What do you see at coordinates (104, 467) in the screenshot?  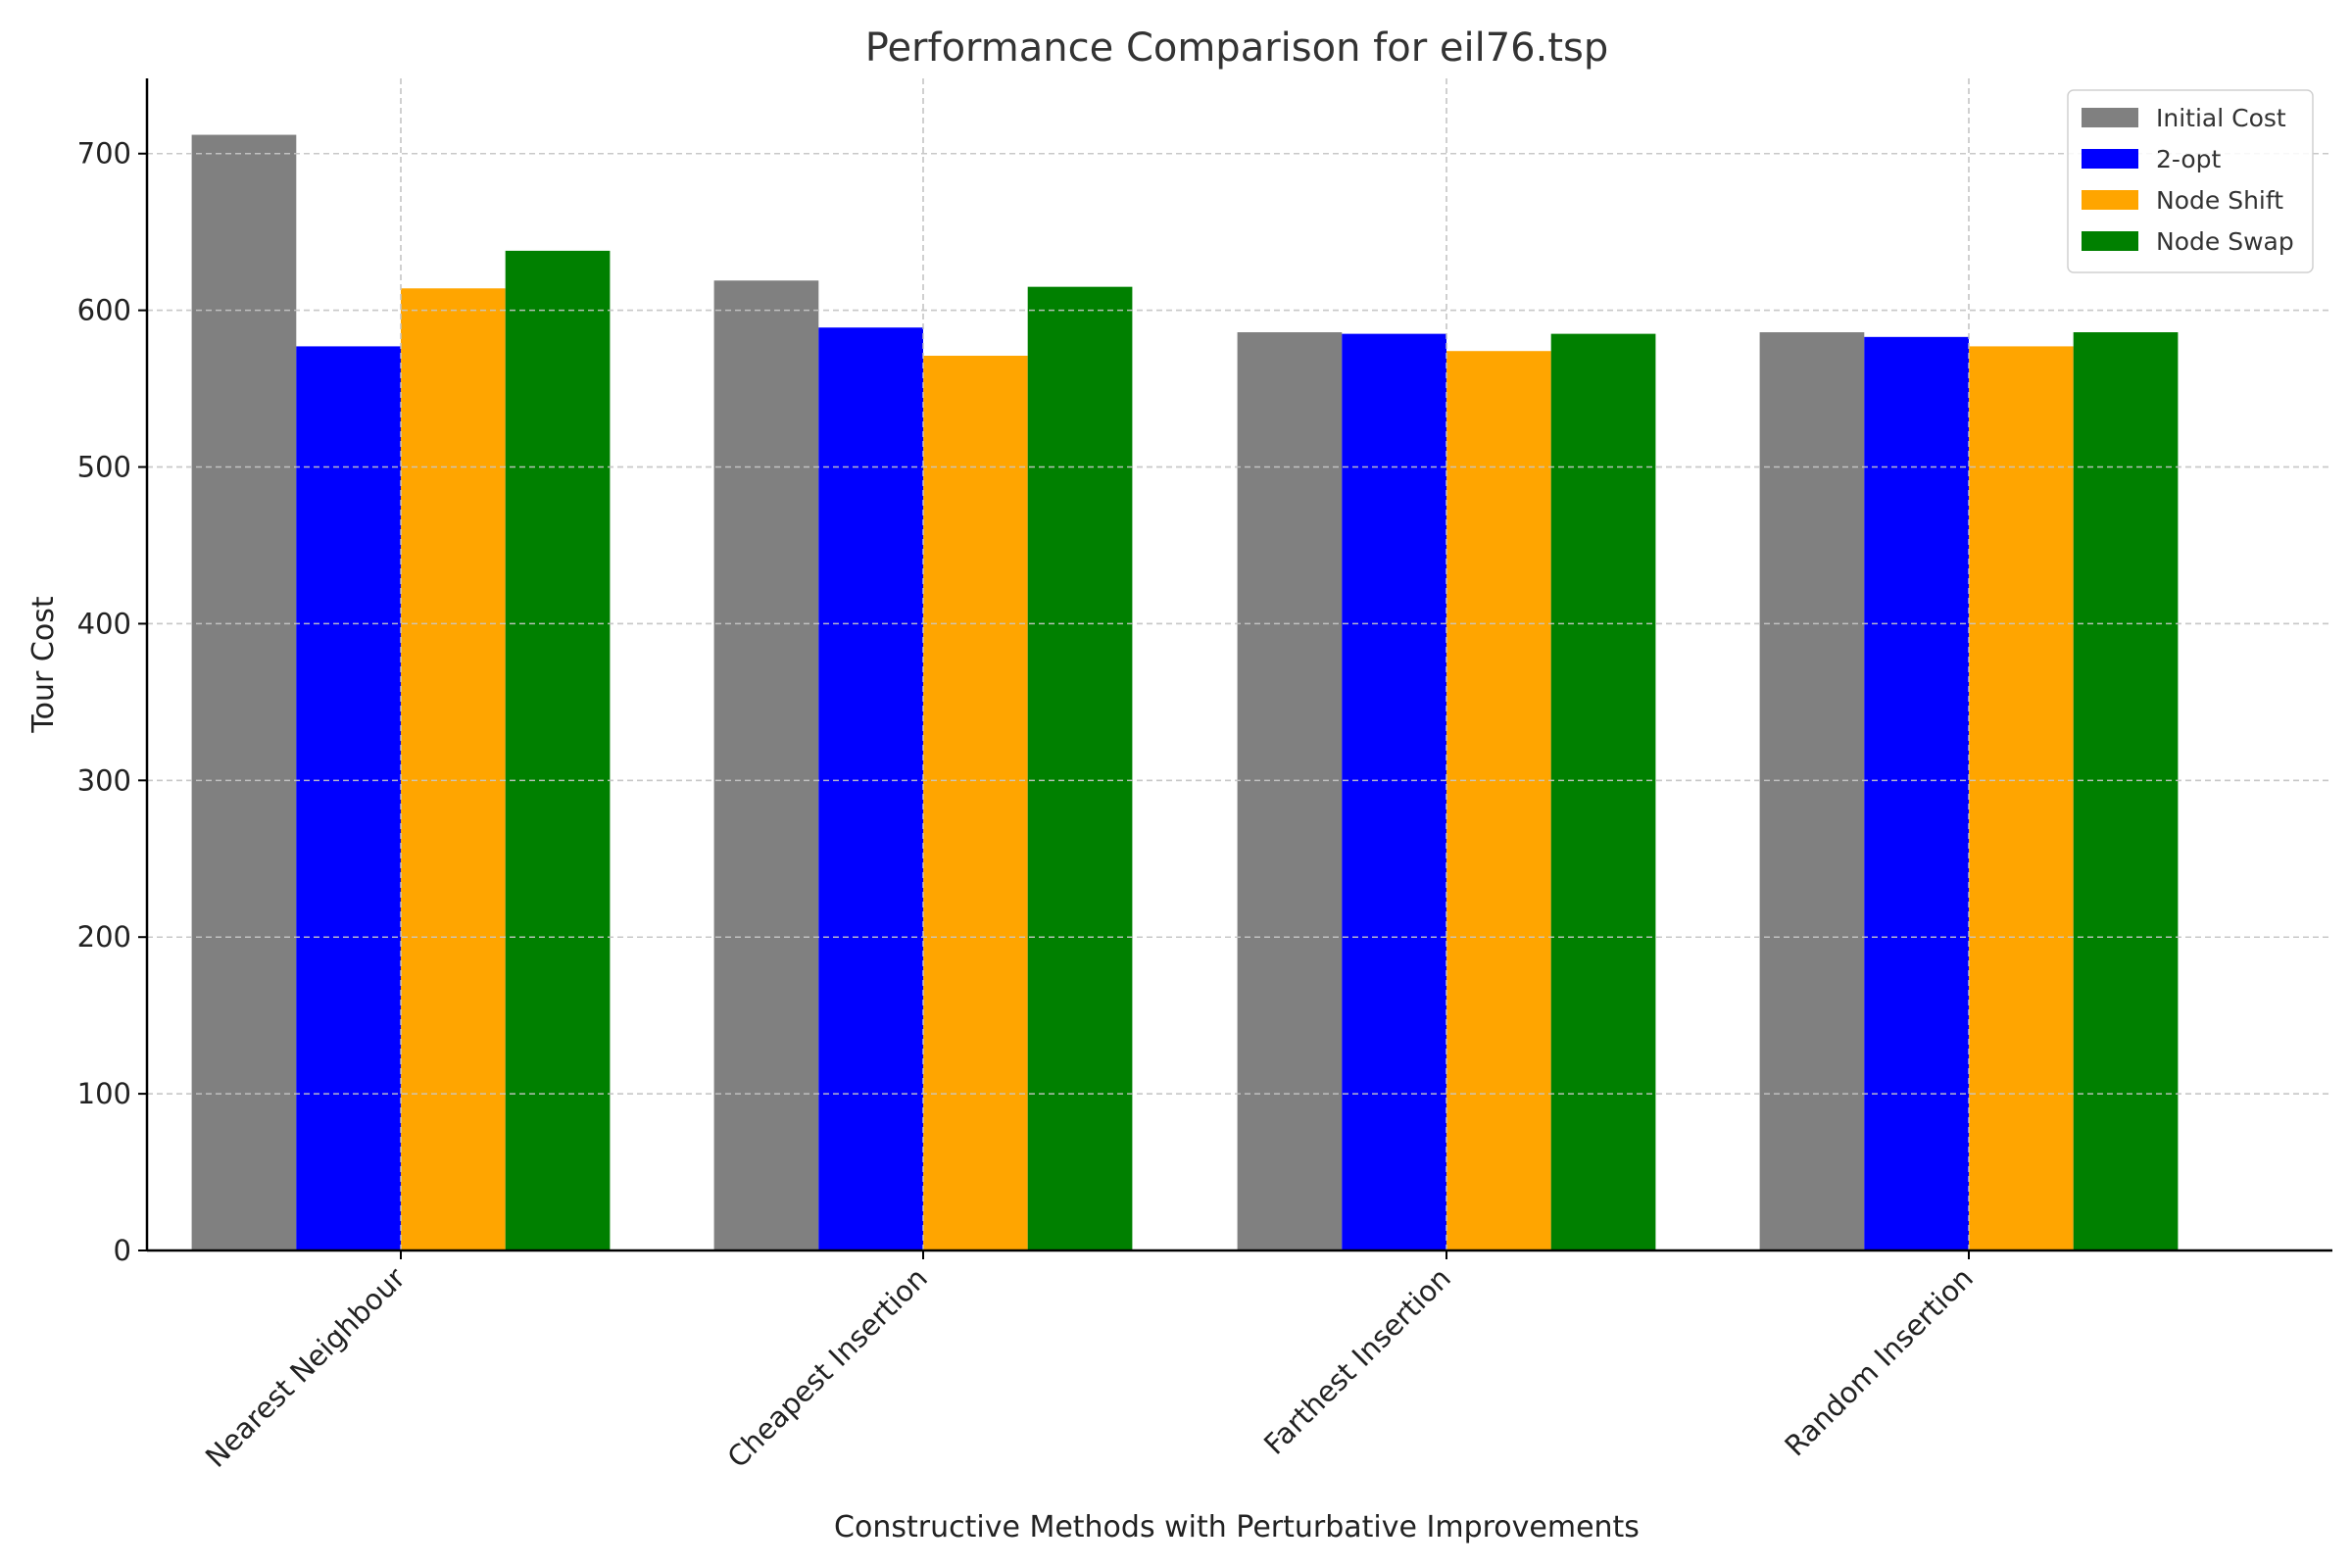 I see `y-tick-label: 500` at bounding box center [104, 467].